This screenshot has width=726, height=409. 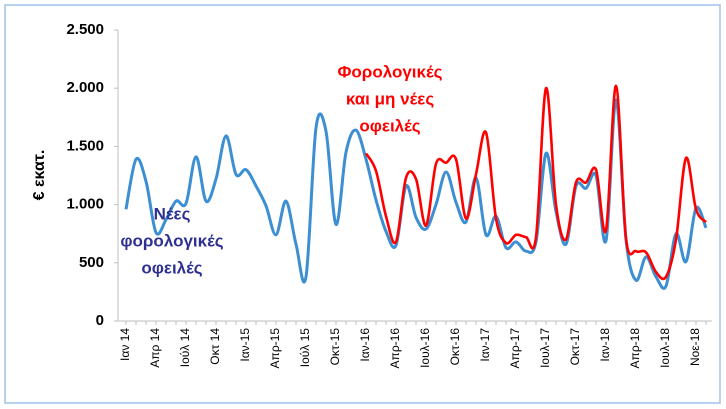 What do you see at coordinates (605, 345) in the screenshot?
I see `x-tick-label: Ιαν-18` at bounding box center [605, 345].